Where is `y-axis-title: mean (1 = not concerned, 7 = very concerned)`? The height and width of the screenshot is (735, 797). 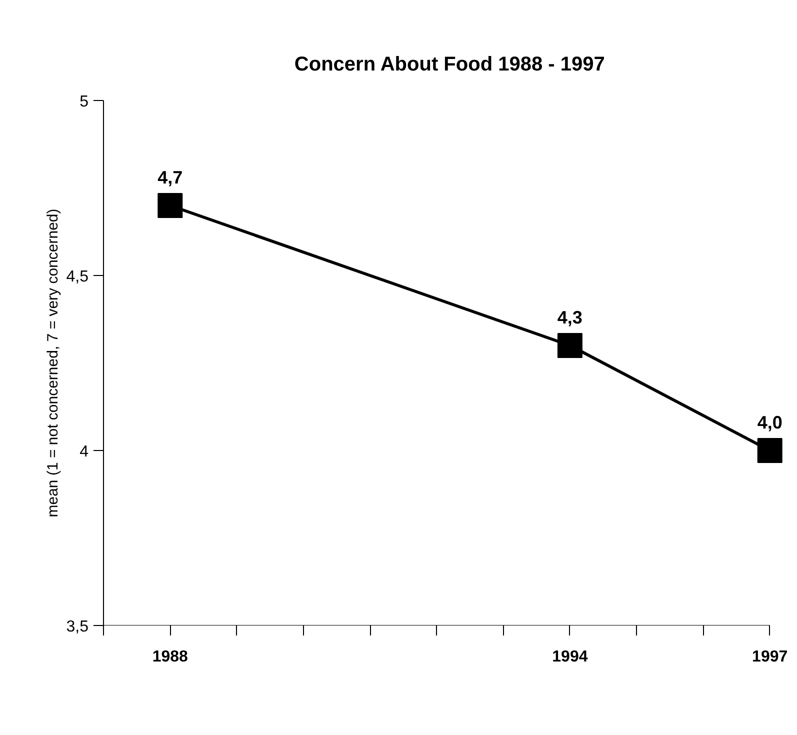 y-axis-title: mean (1 = not concerned, 7 = very concerned) is located at coordinates (53, 363).